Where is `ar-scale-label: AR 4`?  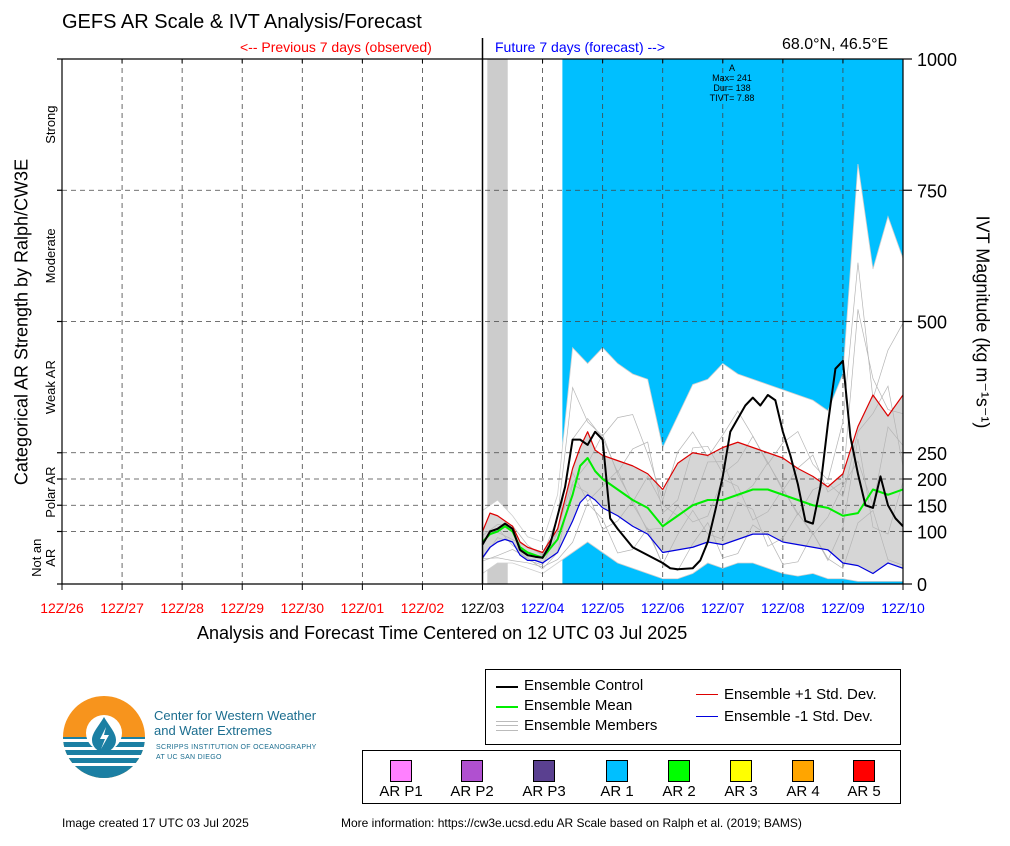 ar-scale-label: AR 4 is located at coordinates (803, 791).